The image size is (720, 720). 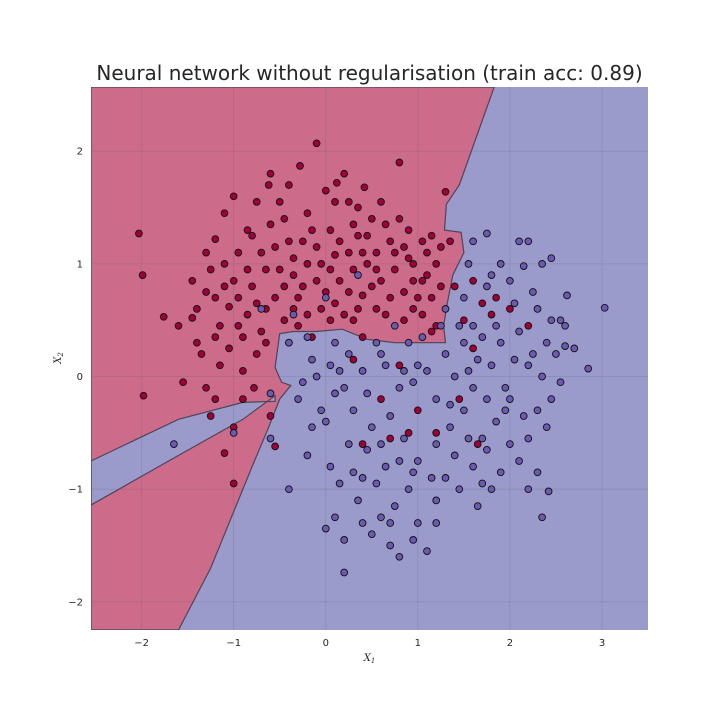 I want to click on y-axis-label-main: X, so click(x=58, y=360).